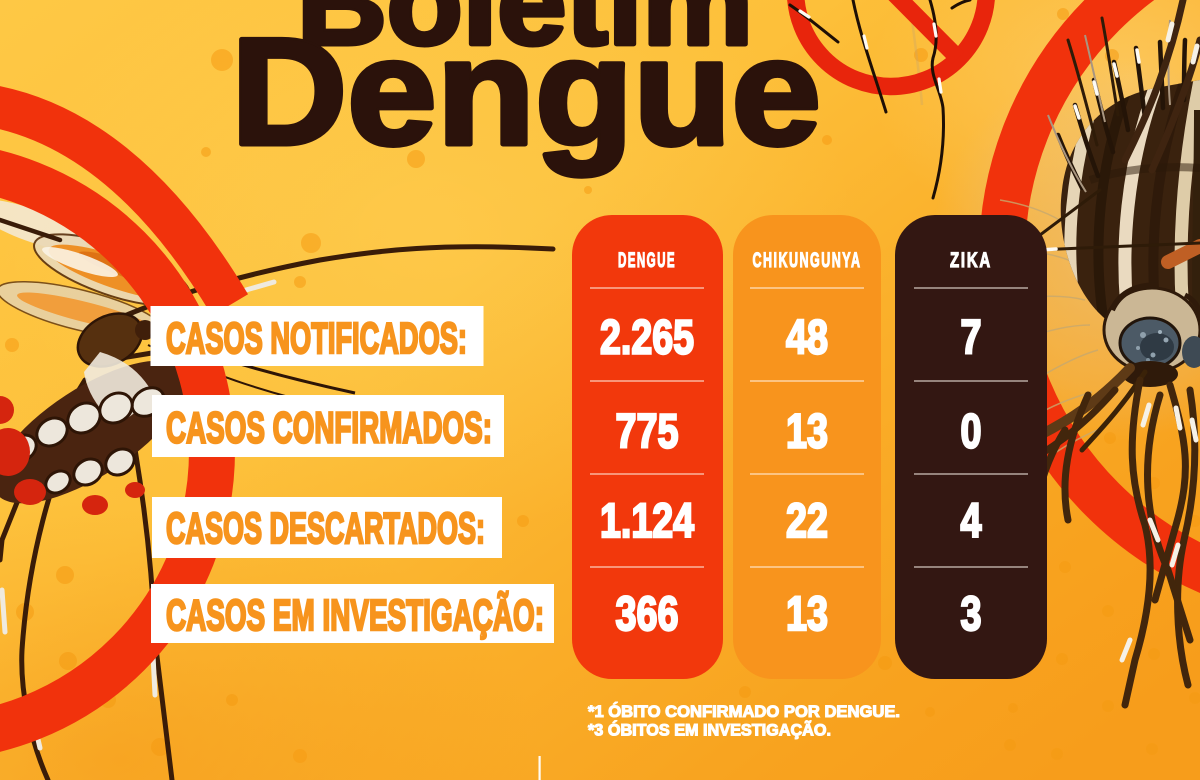 Image resolution: width=1200 pixels, height=780 pixels. Describe the element at coordinates (807, 260) in the screenshot. I see `svg-text: CHIKUNGUNYA` at that location.